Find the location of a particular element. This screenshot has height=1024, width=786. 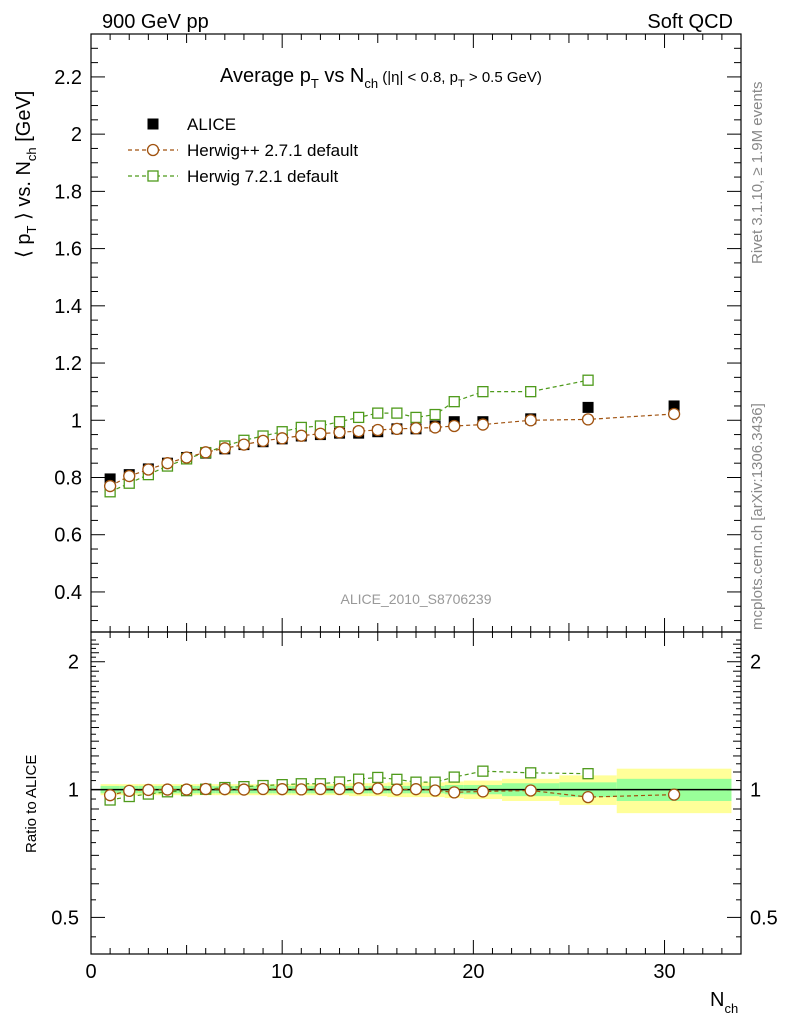

title-cut: (|η| < 0.8, p is located at coordinates (418, 77).